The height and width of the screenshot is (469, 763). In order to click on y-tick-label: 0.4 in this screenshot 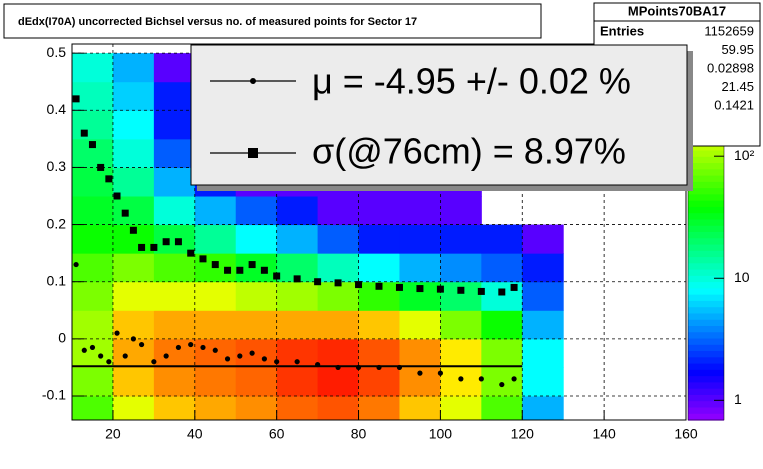, I will do `click(57, 109)`.